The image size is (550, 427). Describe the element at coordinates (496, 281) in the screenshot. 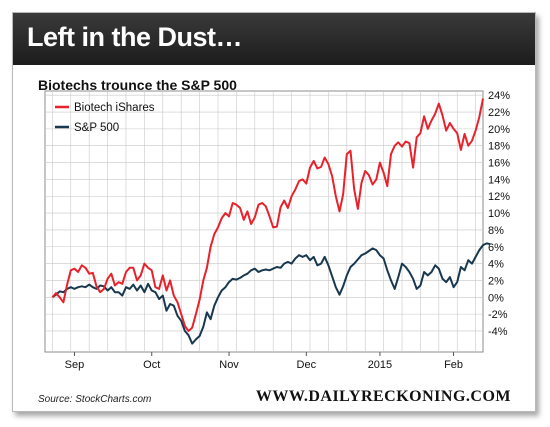

I see `y-tick-label: 2%` at that location.